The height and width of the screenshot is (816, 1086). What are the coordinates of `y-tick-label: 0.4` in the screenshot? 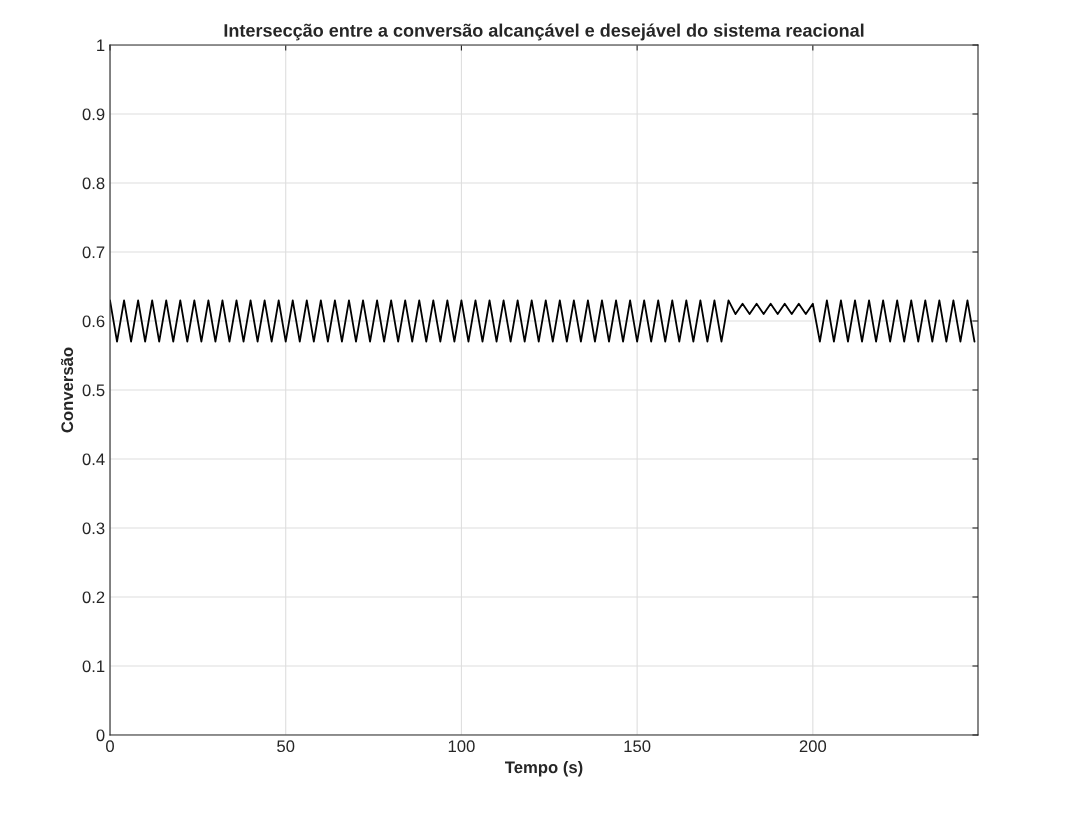 It's located at (93, 459).